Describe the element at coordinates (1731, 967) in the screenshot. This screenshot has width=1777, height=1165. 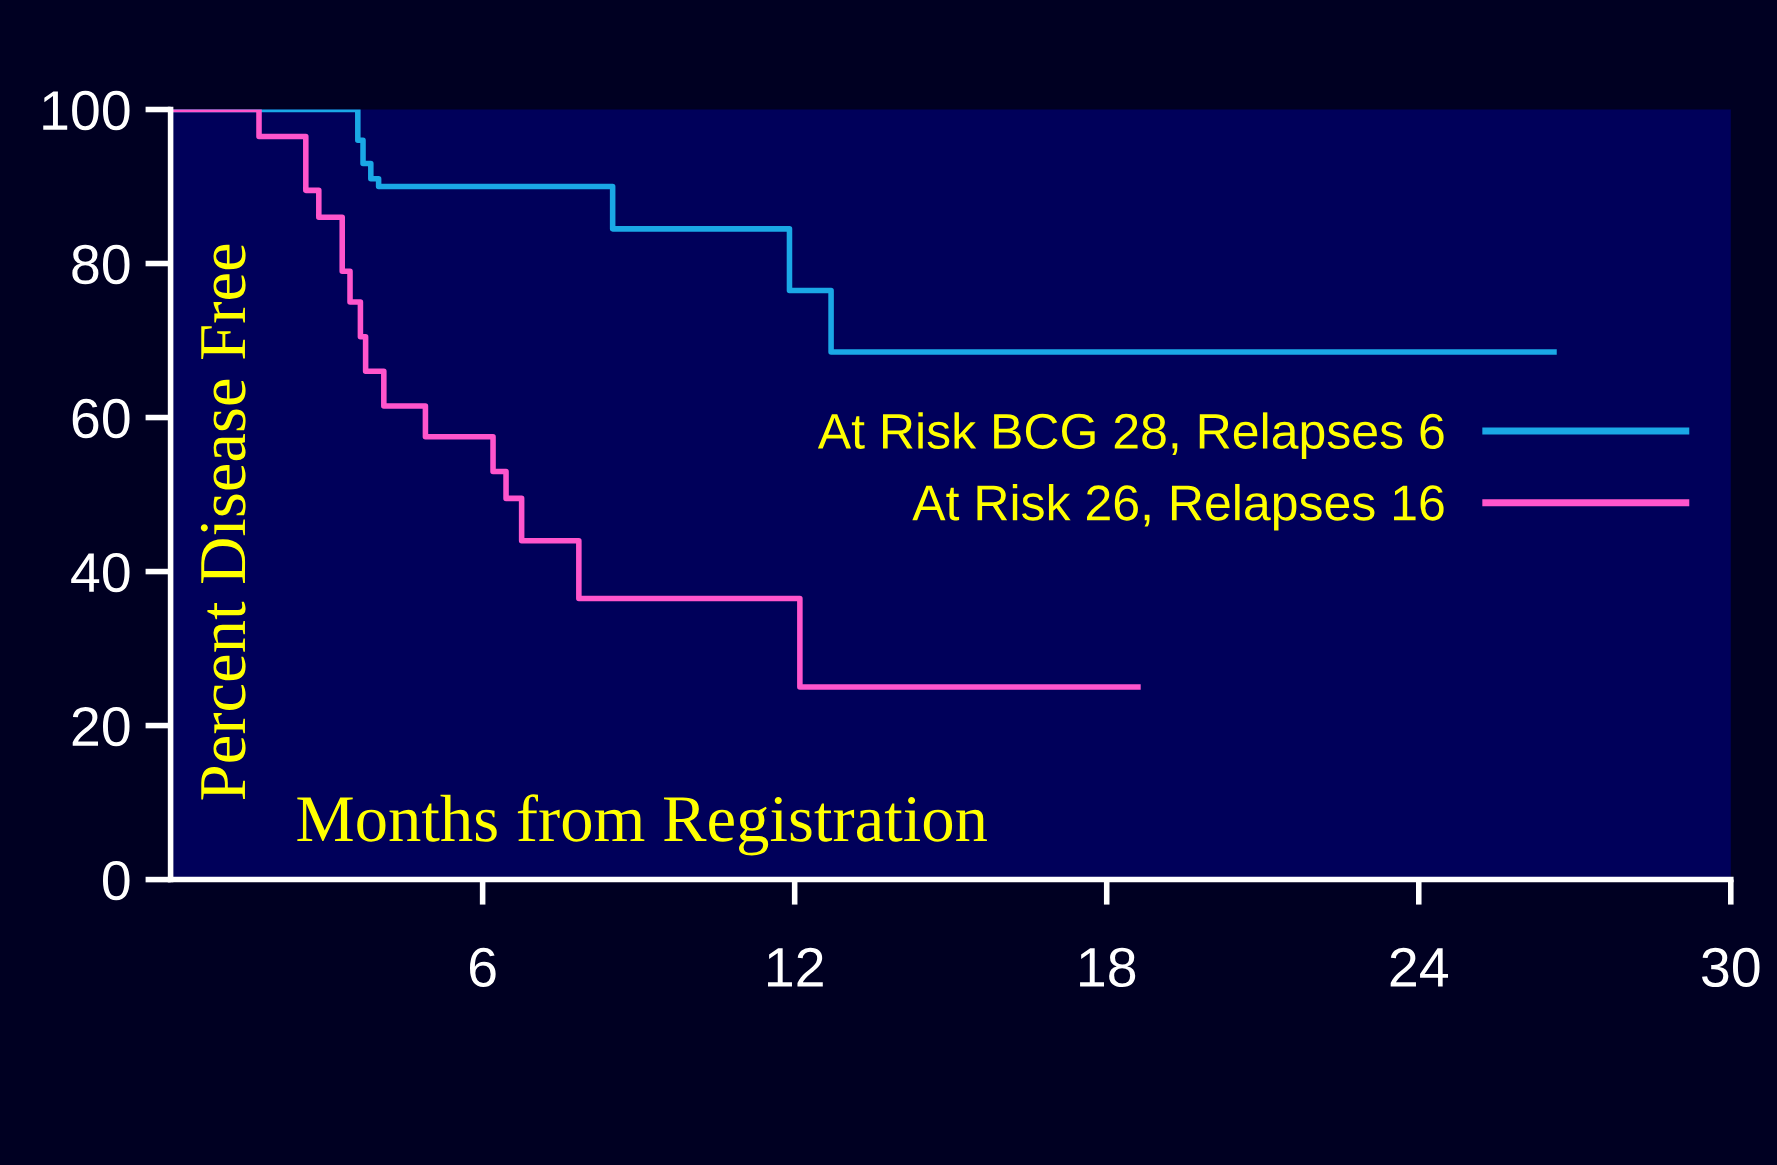
I see `x-tick-label: 30` at that location.